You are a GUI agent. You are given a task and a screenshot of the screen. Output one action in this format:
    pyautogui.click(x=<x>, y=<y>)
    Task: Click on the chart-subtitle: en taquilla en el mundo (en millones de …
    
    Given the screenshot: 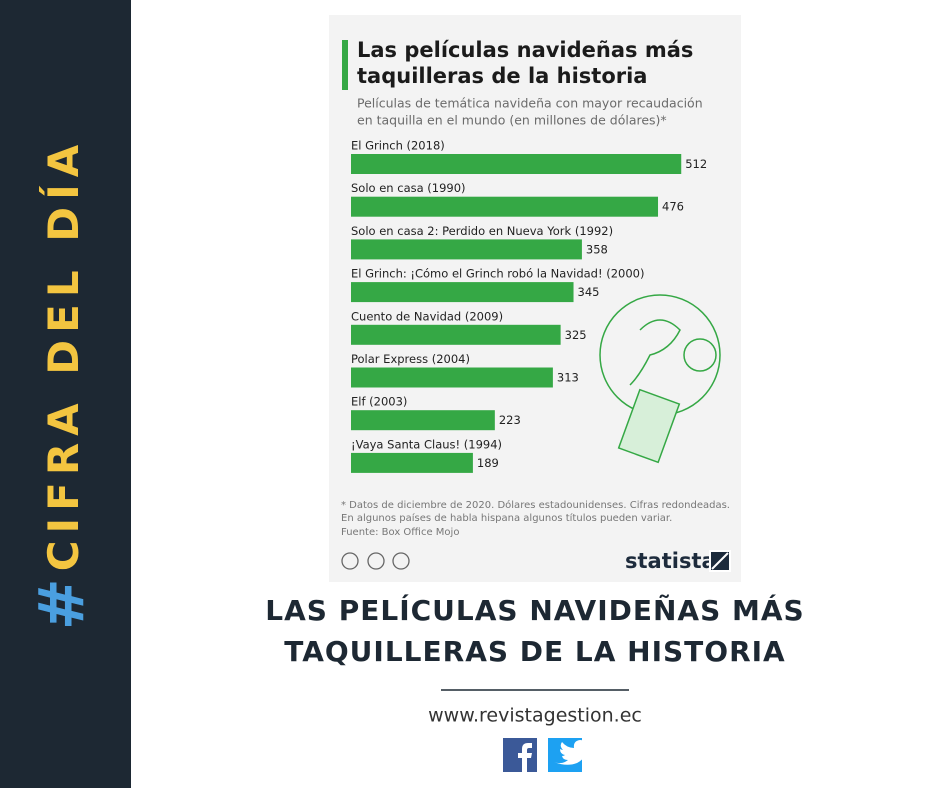 What is the action you would take?
    pyautogui.click(x=512, y=120)
    